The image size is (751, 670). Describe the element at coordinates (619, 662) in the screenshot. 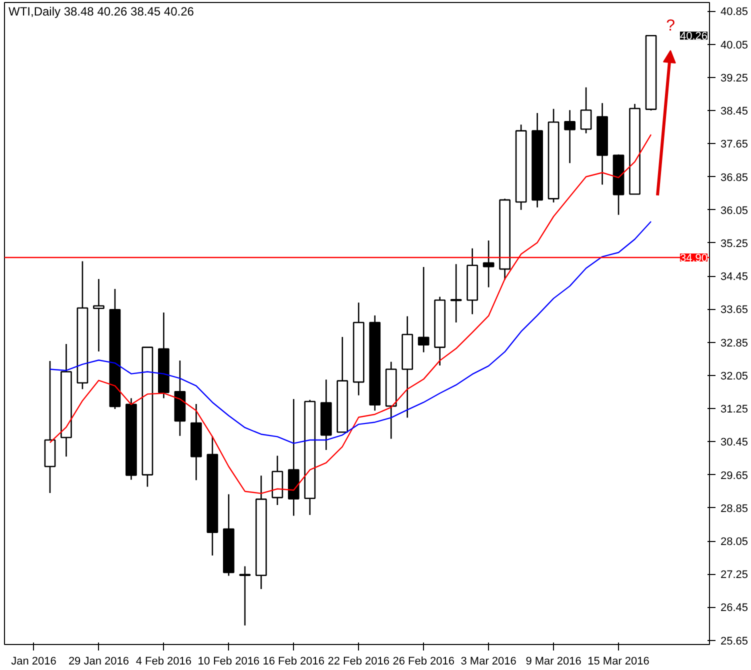

I see `x-tick-label: 15 Mar 2016` at that location.